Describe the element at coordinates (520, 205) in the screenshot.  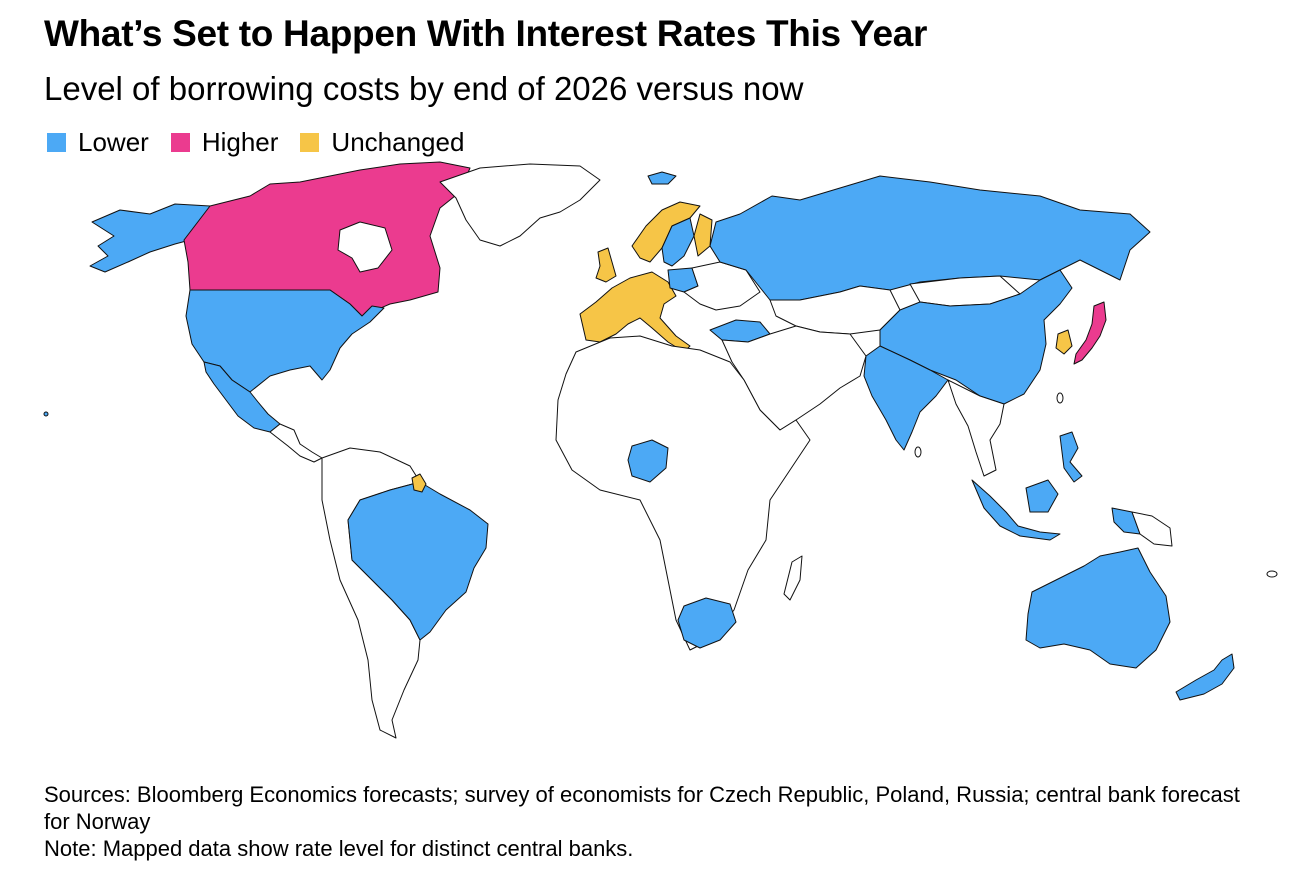
I see `region-greenland` at that location.